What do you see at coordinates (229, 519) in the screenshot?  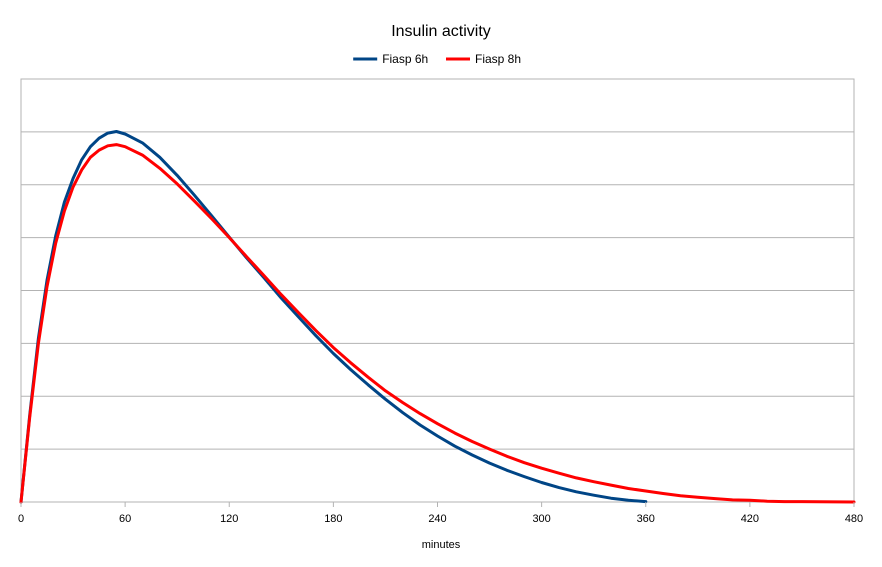 I see `x-tick-label: 120` at bounding box center [229, 519].